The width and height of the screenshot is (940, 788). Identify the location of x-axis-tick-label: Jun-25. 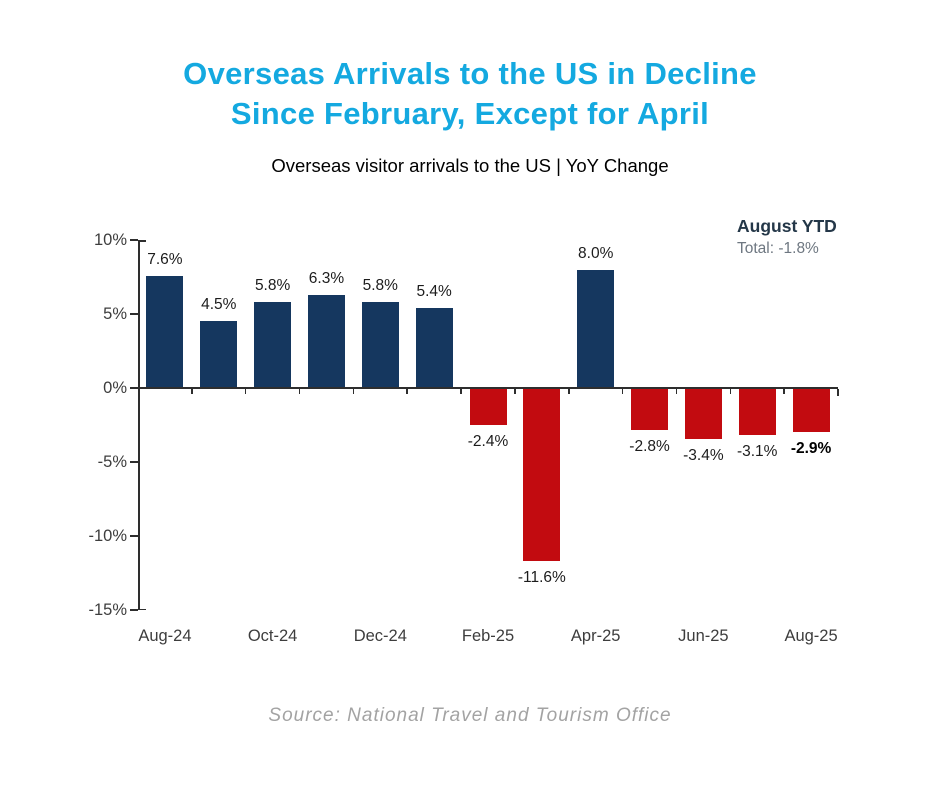
(703, 636).